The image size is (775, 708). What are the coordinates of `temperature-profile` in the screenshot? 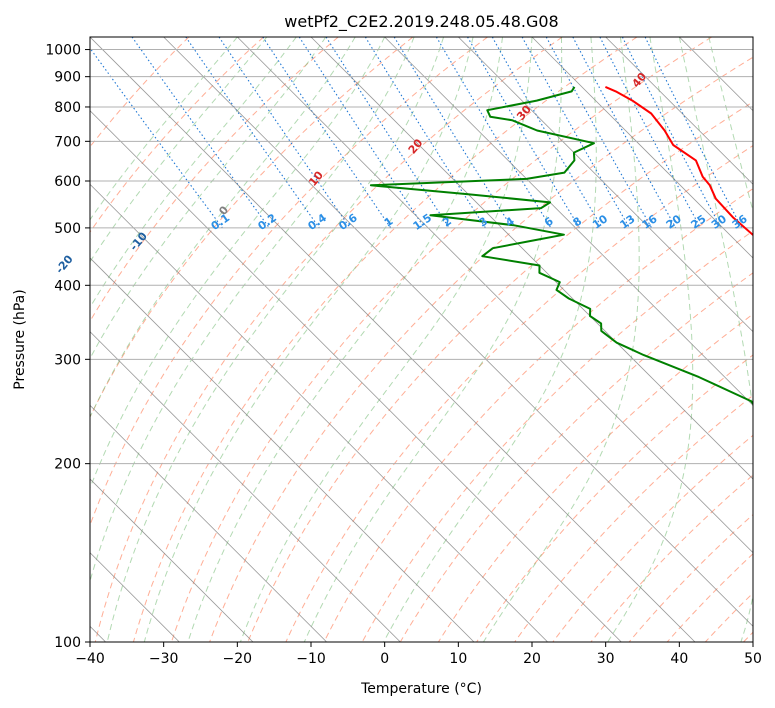 It's located at (679, 161).